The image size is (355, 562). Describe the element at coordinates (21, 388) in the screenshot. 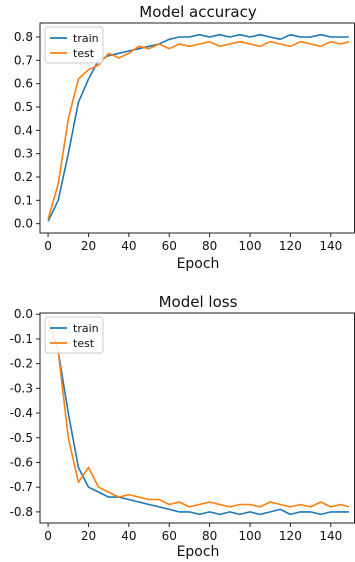

I see `loss-y-tick-label: -0.3` at that location.